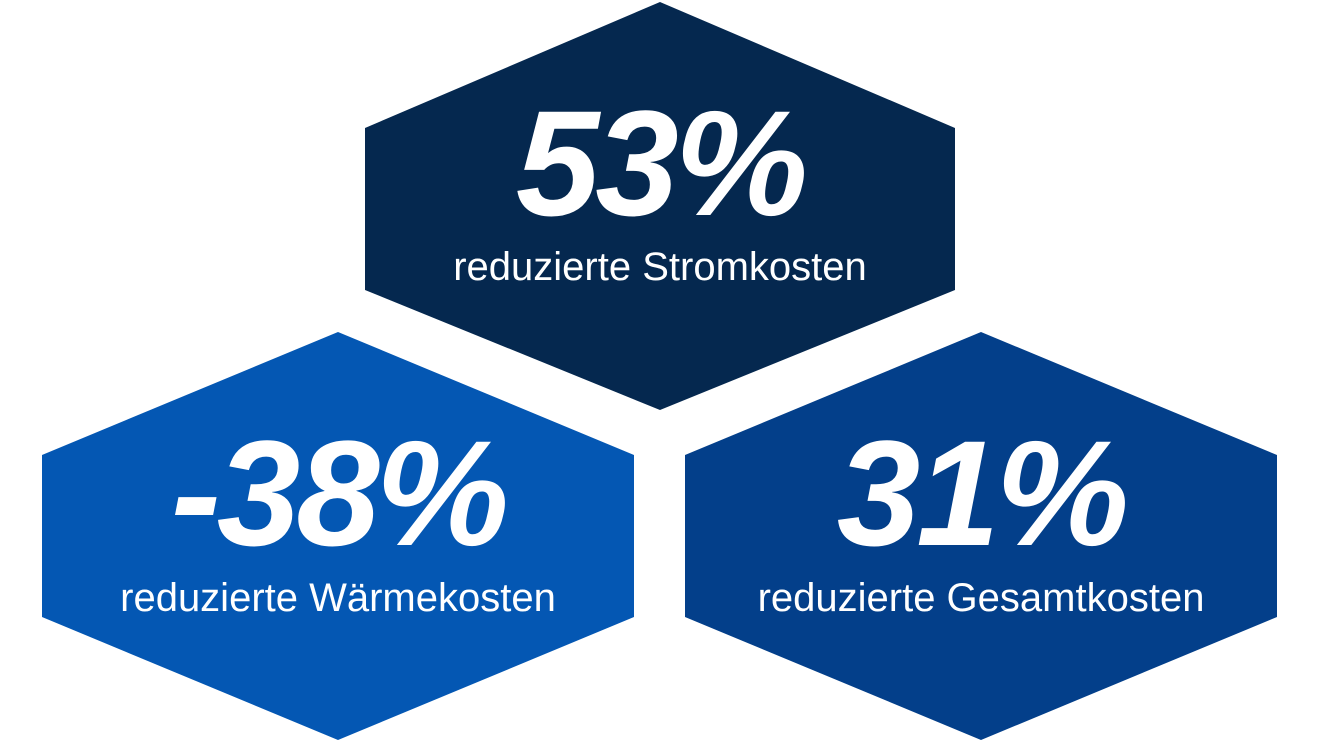 Image resolution: width=1320 pixels, height=742 pixels. Describe the element at coordinates (338, 598) in the screenshot. I see `stat-label: reduzierte Wärmekosten` at that location.